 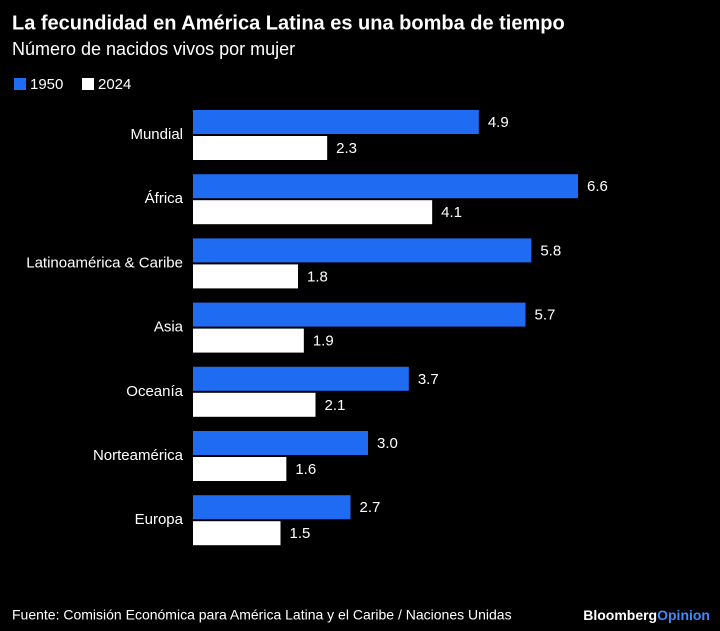 What do you see at coordinates (169, 327) in the screenshot?
I see `category-label: Asia` at bounding box center [169, 327].